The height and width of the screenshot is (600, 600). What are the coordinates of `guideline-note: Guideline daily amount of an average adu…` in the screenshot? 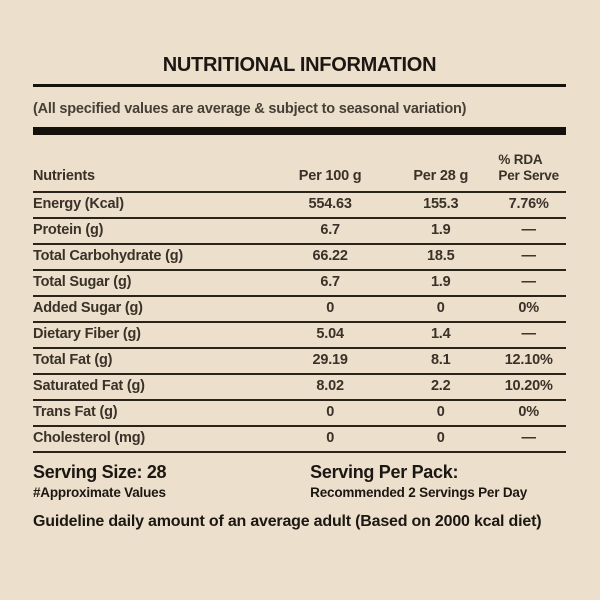 It's located at (287, 521).